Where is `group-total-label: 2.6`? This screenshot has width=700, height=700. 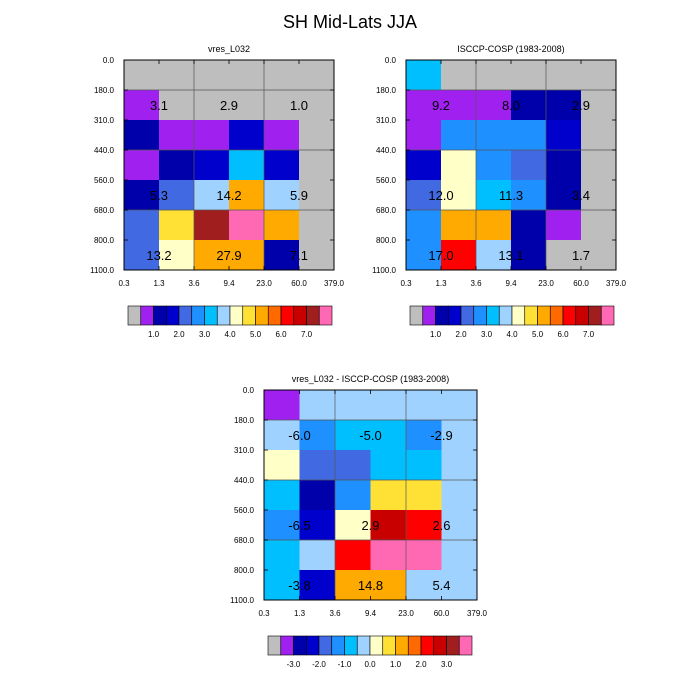
group-total-label: 2.6 is located at coordinates (441, 525).